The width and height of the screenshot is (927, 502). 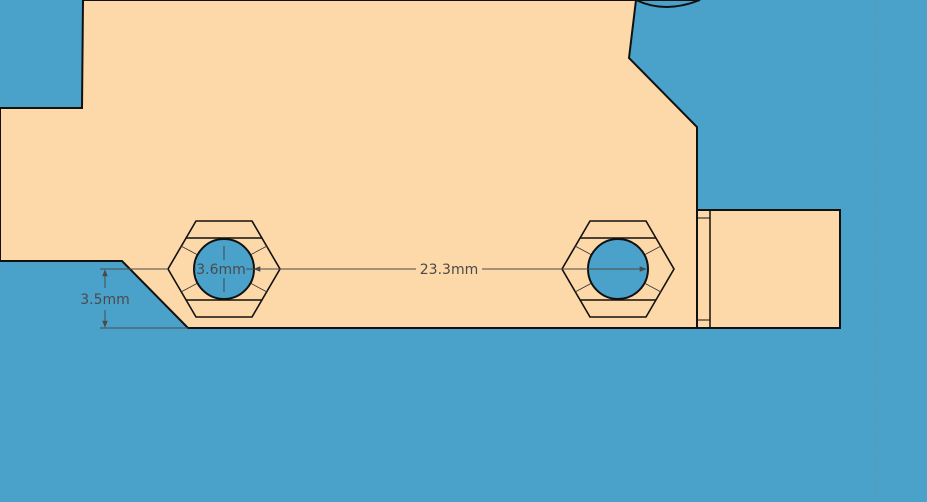 I want to click on diameter-label-bg, so click(x=221, y=269).